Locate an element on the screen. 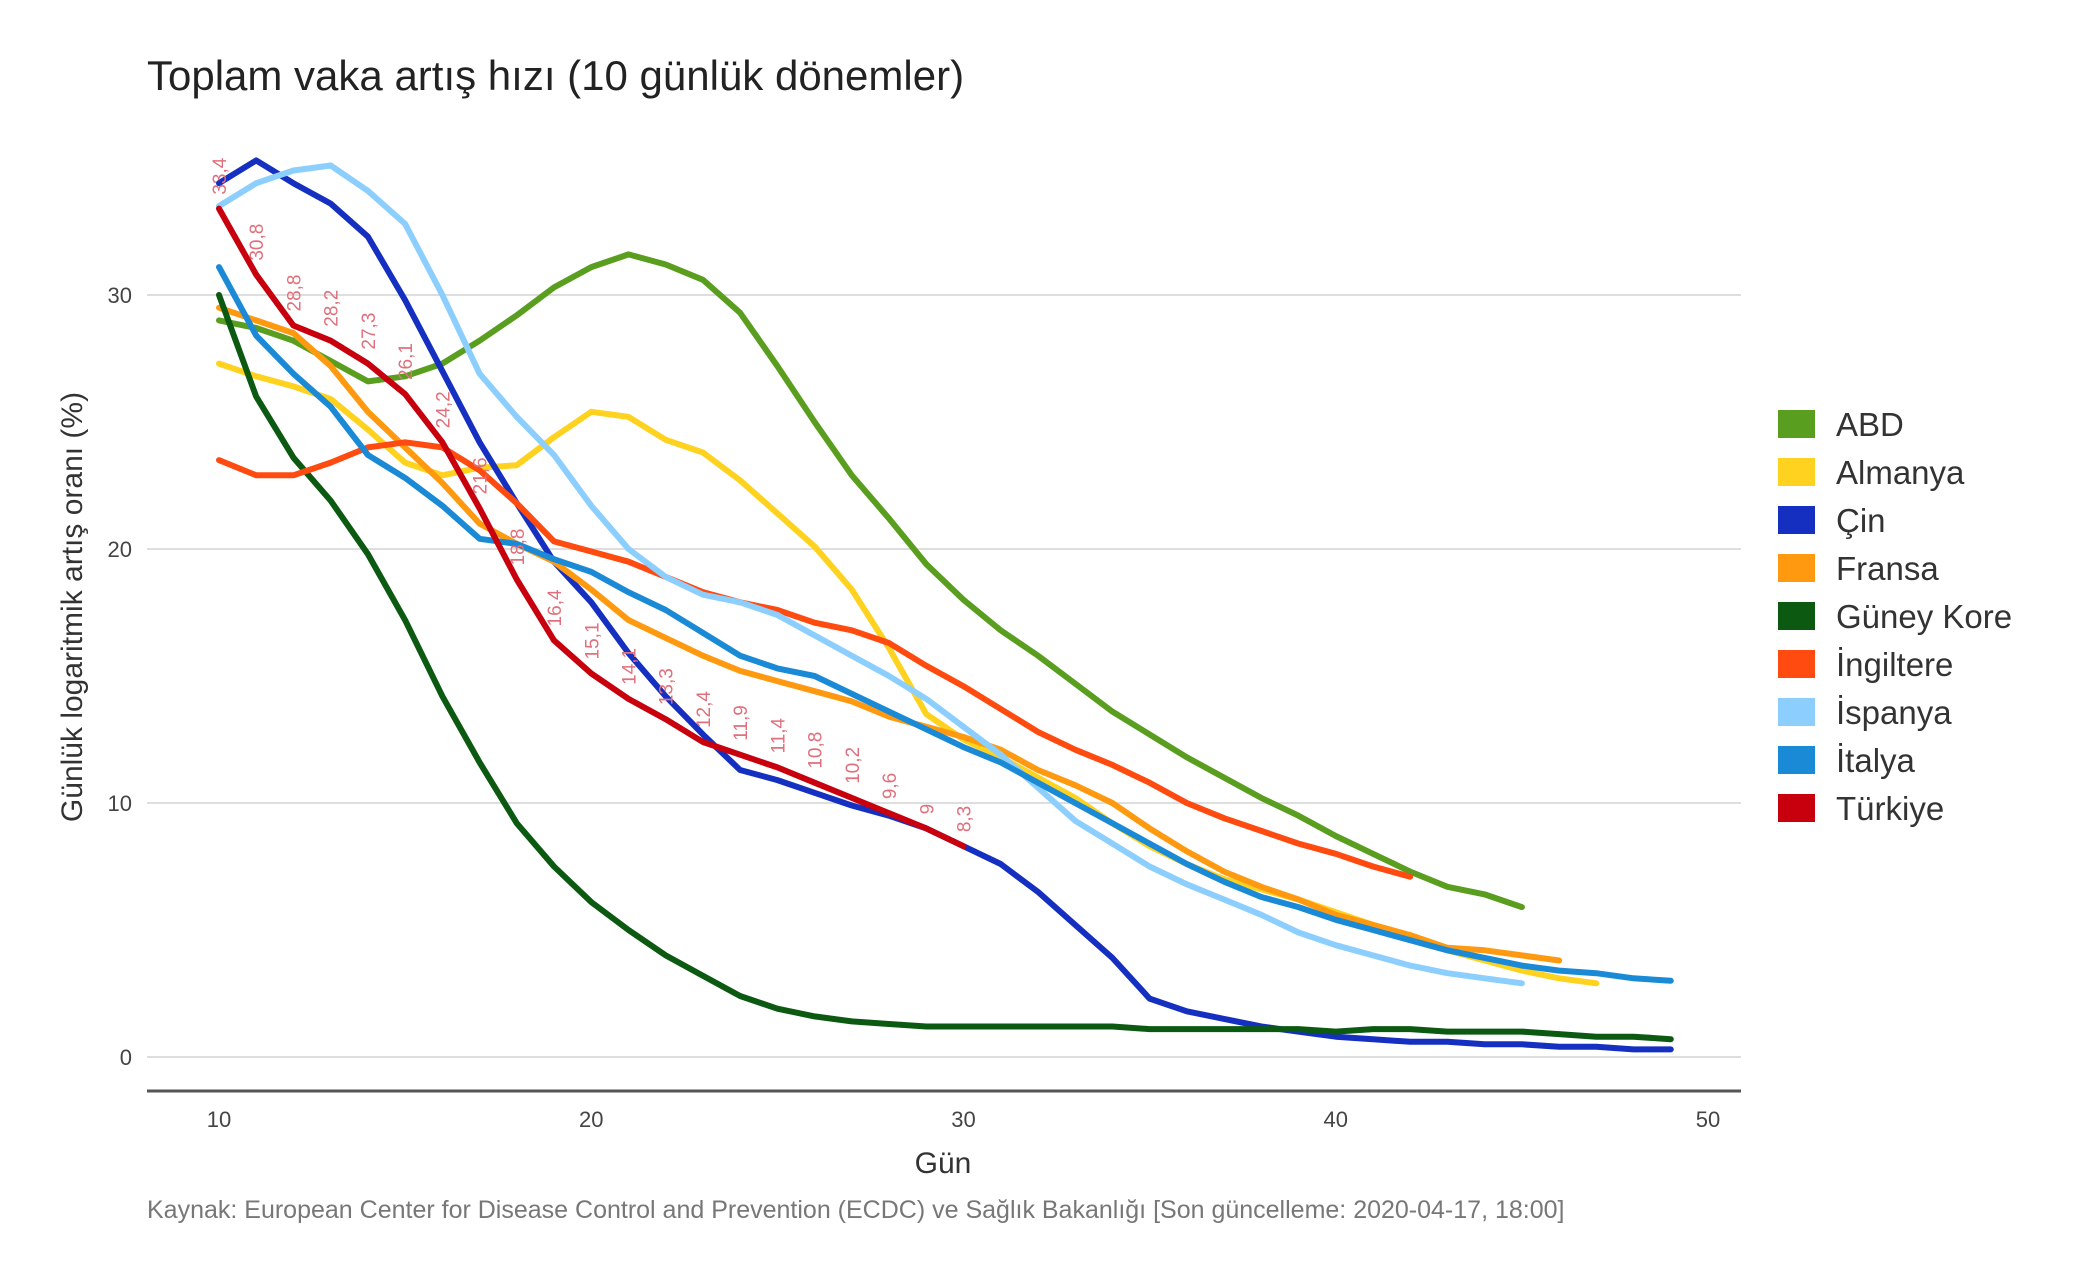 This screenshot has width=2081, height=1280. legend-label: ABD is located at coordinates (1870, 424).